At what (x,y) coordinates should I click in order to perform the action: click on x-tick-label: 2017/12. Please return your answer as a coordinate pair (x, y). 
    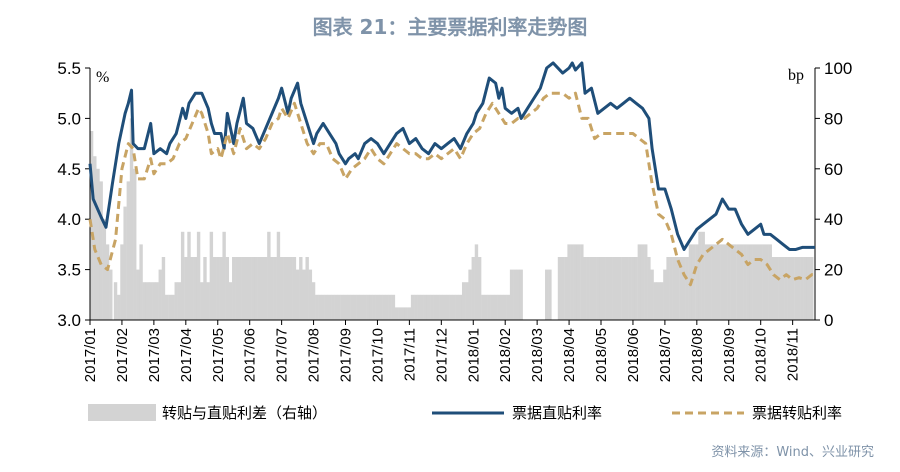
    Looking at the image, I should click on (441, 355).